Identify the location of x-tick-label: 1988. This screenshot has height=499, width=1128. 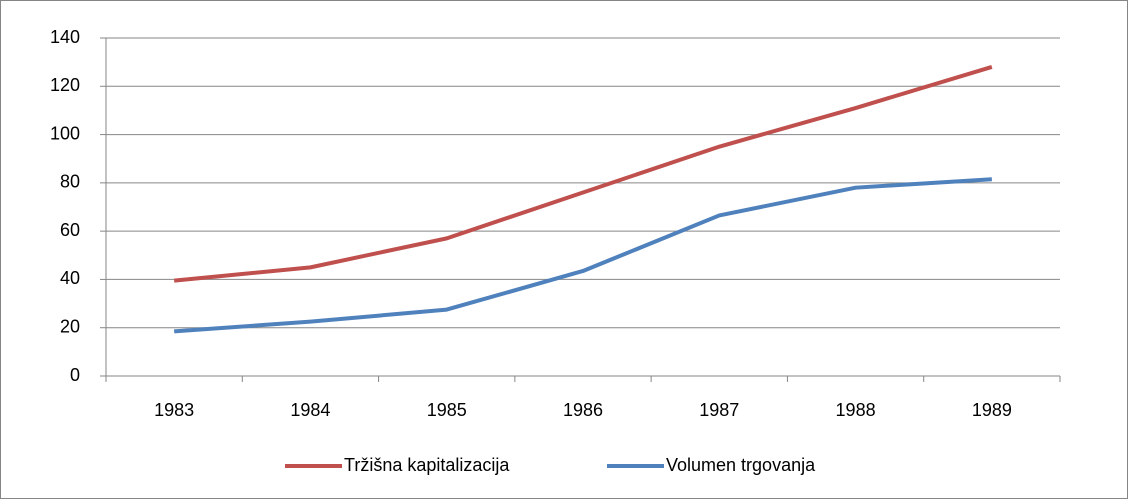
(856, 410).